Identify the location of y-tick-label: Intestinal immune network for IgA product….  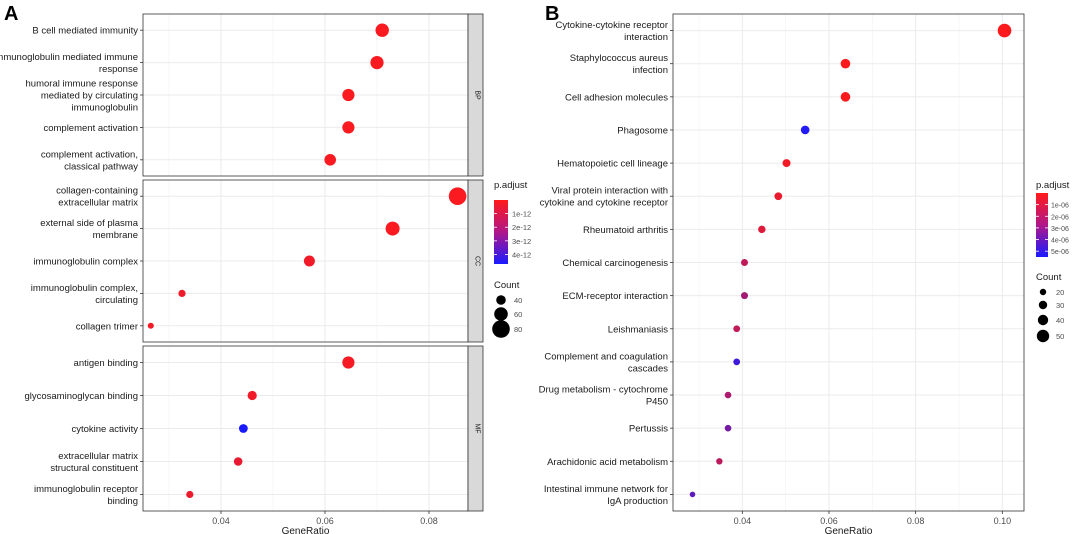
(606, 495).